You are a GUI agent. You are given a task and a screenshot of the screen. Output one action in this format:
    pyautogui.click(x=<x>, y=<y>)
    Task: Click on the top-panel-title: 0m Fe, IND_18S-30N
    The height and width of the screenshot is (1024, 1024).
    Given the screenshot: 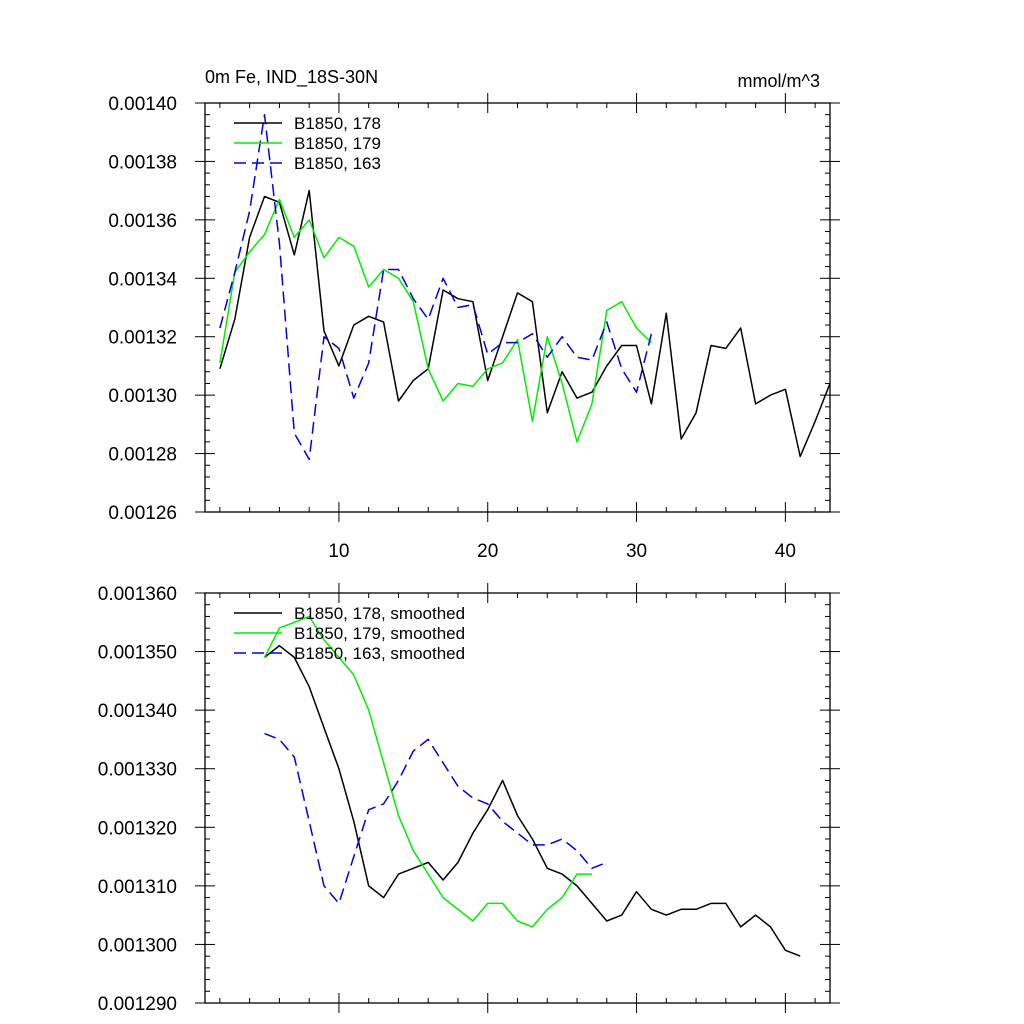 What is the action you would take?
    pyautogui.click(x=291, y=77)
    